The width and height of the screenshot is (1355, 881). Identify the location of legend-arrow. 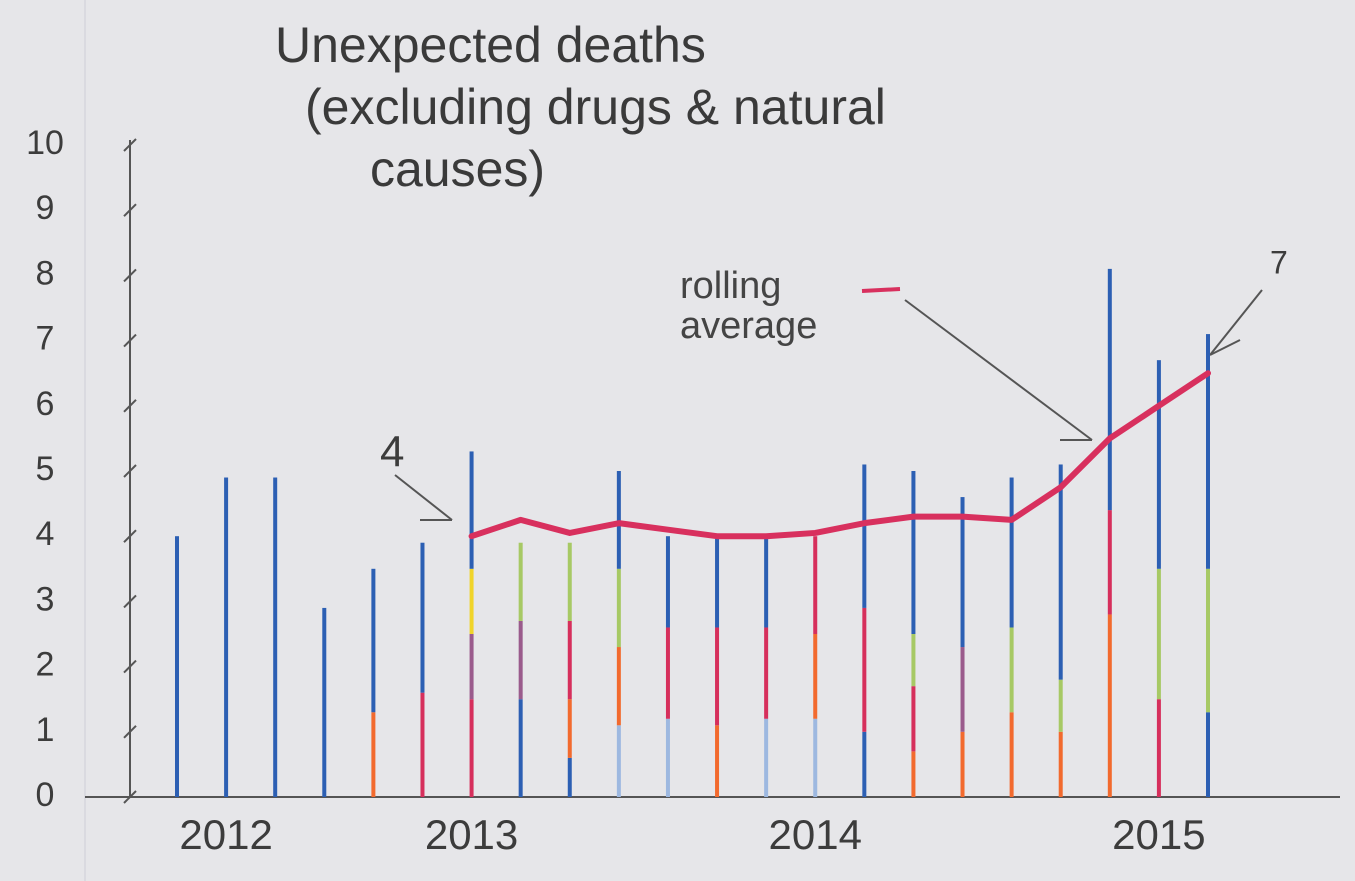
(998, 370).